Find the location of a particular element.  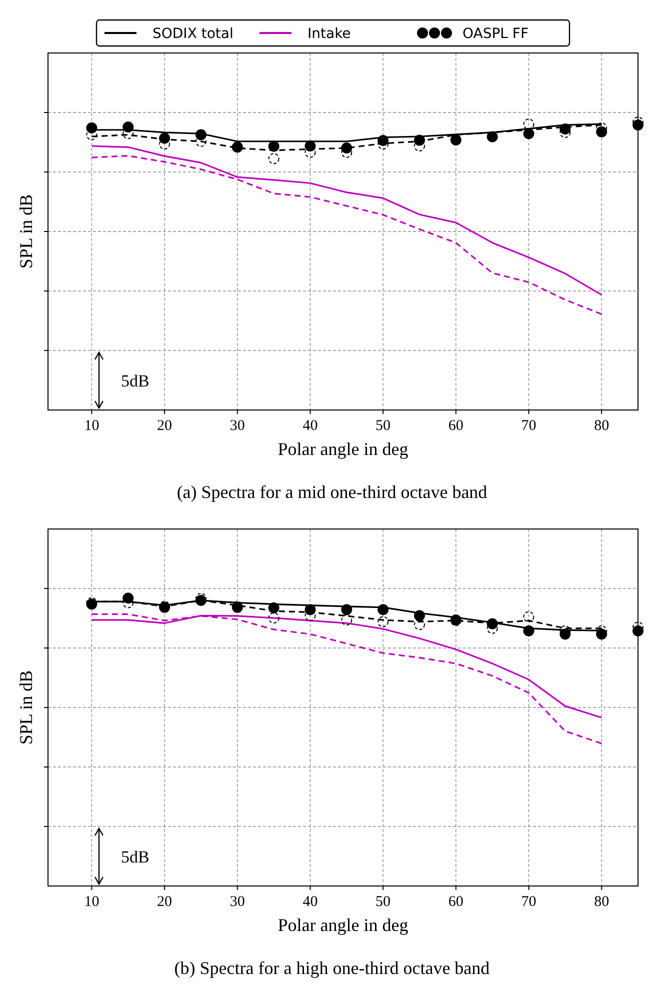

legend-label: SODIX total is located at coordinates (193, 34).